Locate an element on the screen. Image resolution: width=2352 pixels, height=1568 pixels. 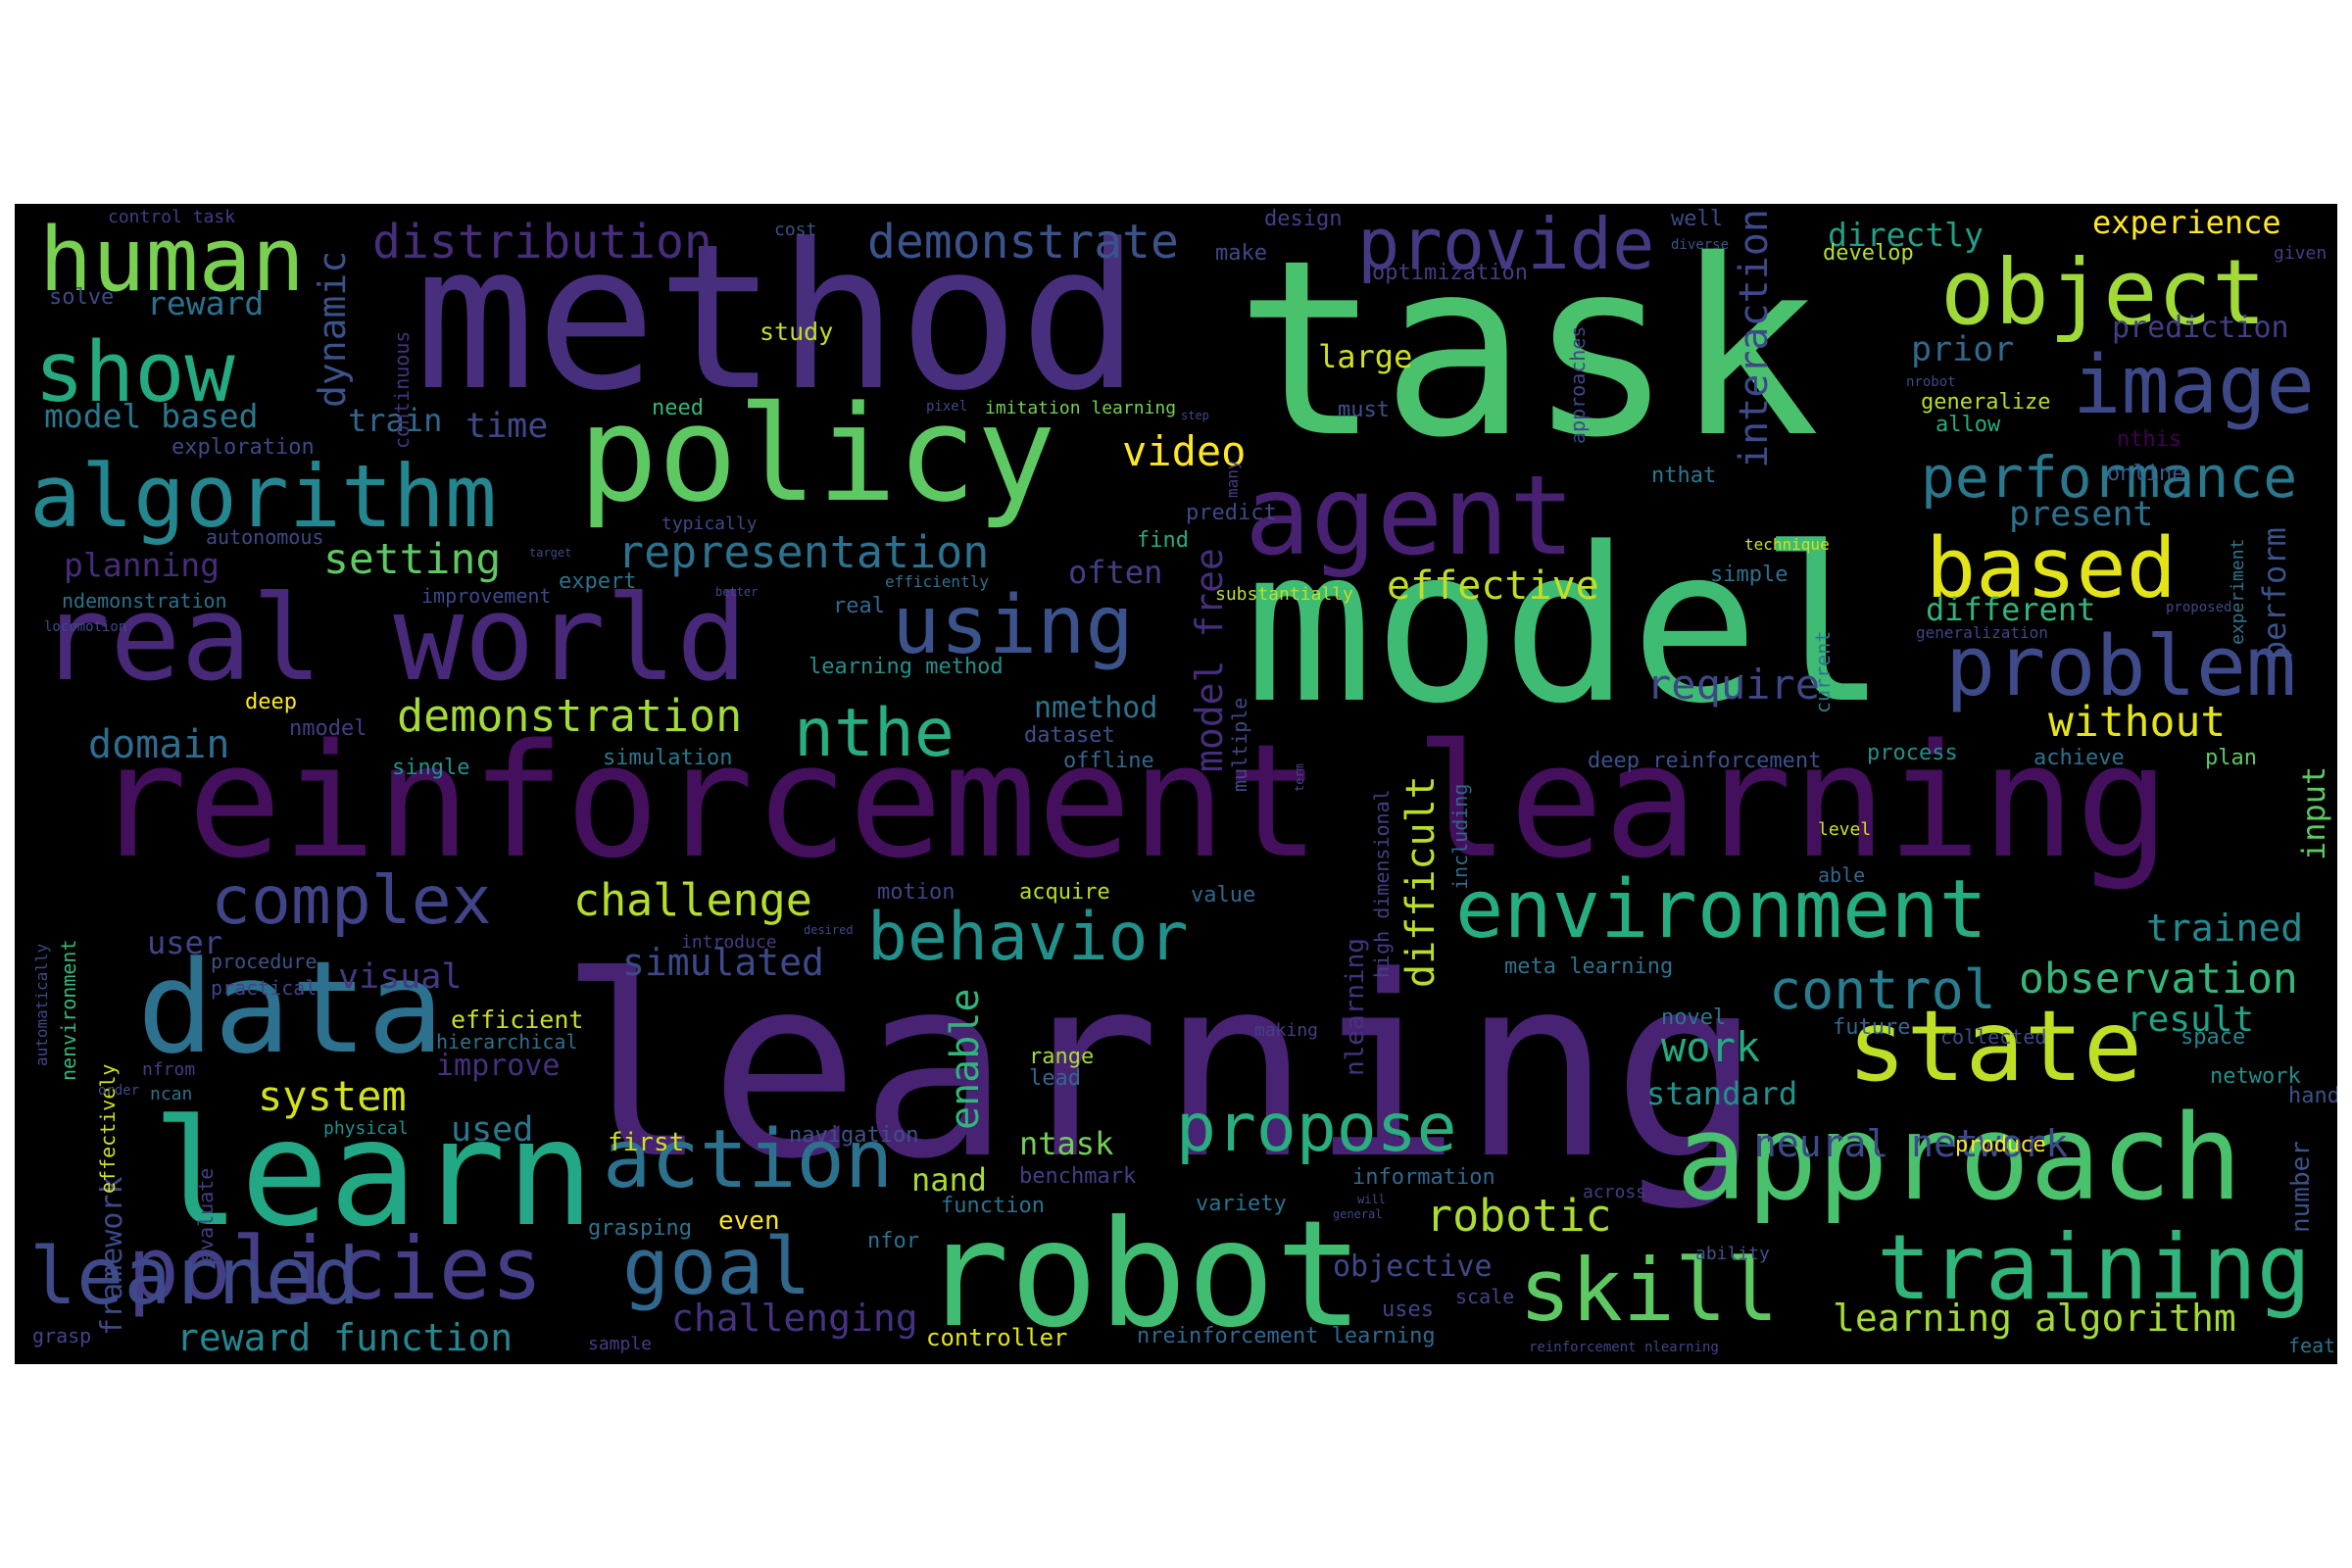
word: robotic is located at coordinates (1519, 1216).